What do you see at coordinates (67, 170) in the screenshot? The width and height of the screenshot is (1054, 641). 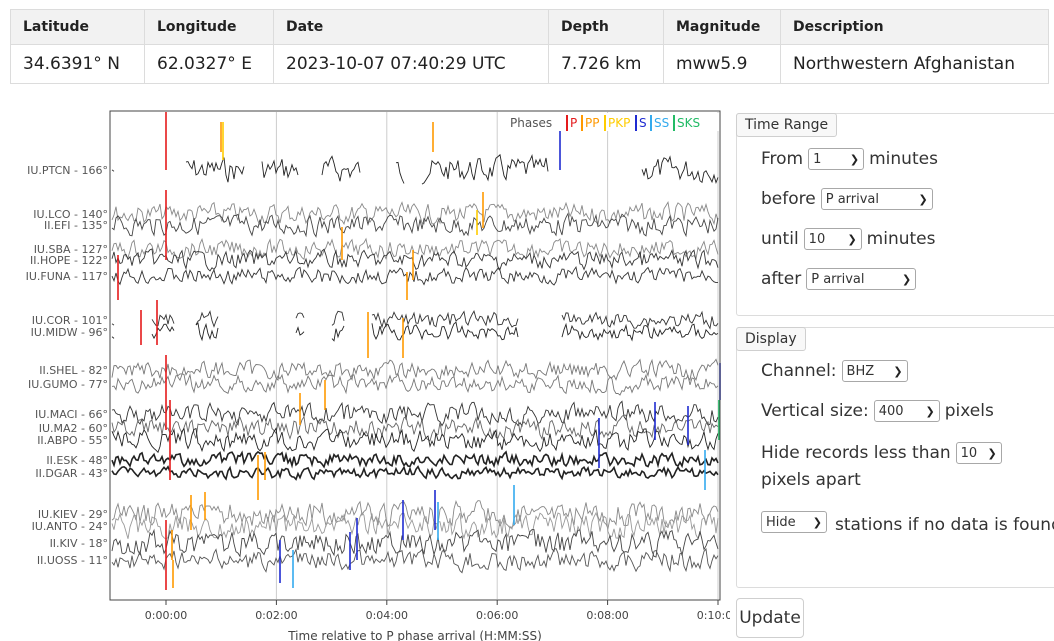 I see `station-label: IU.PTCN - 166°` at bounding box center [67, 170].